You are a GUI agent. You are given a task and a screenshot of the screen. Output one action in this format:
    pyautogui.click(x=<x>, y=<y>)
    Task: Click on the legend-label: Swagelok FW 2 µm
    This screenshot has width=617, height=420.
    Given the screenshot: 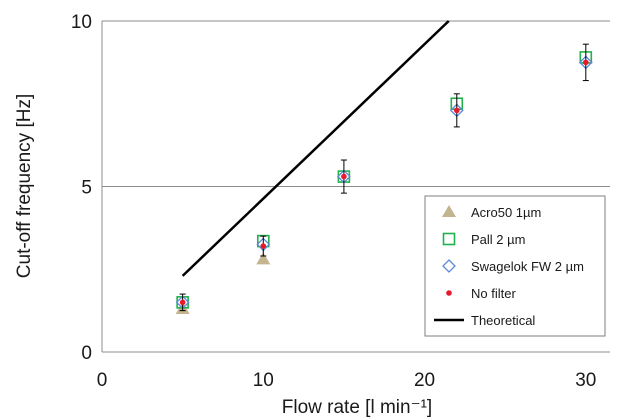 What is the action you would take?
    pyautogui.click(x=527, y=266)
    